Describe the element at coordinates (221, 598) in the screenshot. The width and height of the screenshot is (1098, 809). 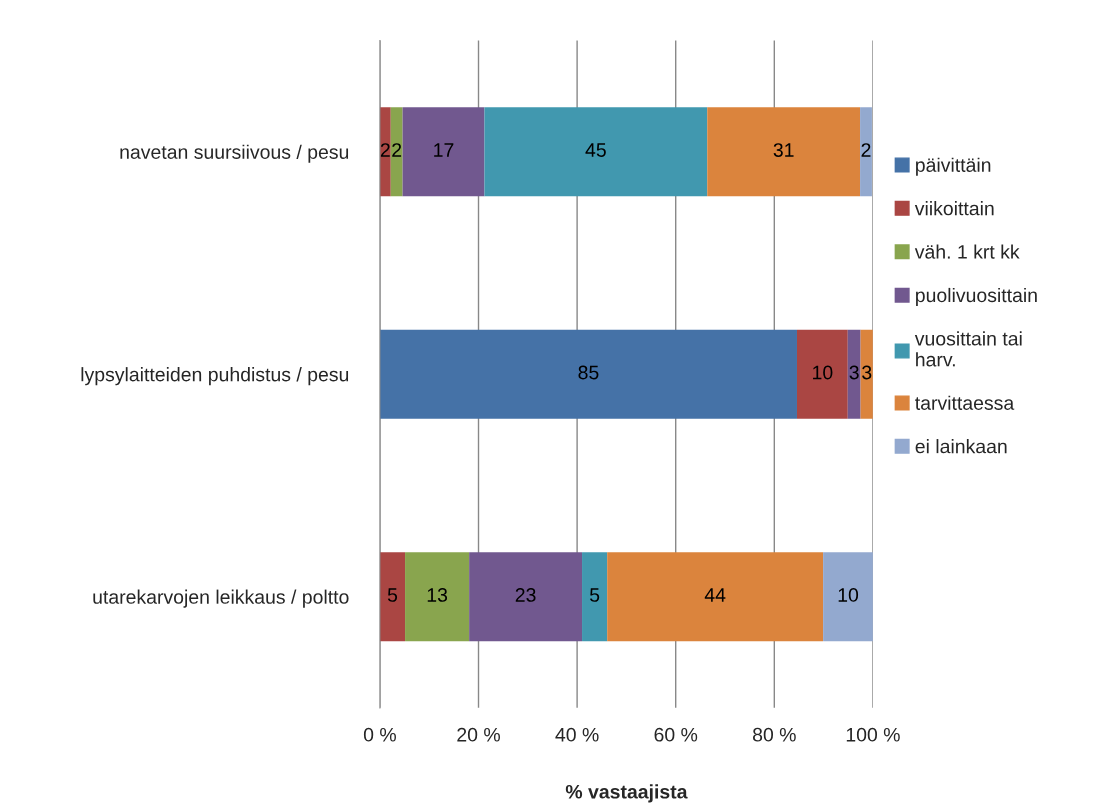
I see `y-tick-label: utarekarvojen leikkaus / poltto` at that location.